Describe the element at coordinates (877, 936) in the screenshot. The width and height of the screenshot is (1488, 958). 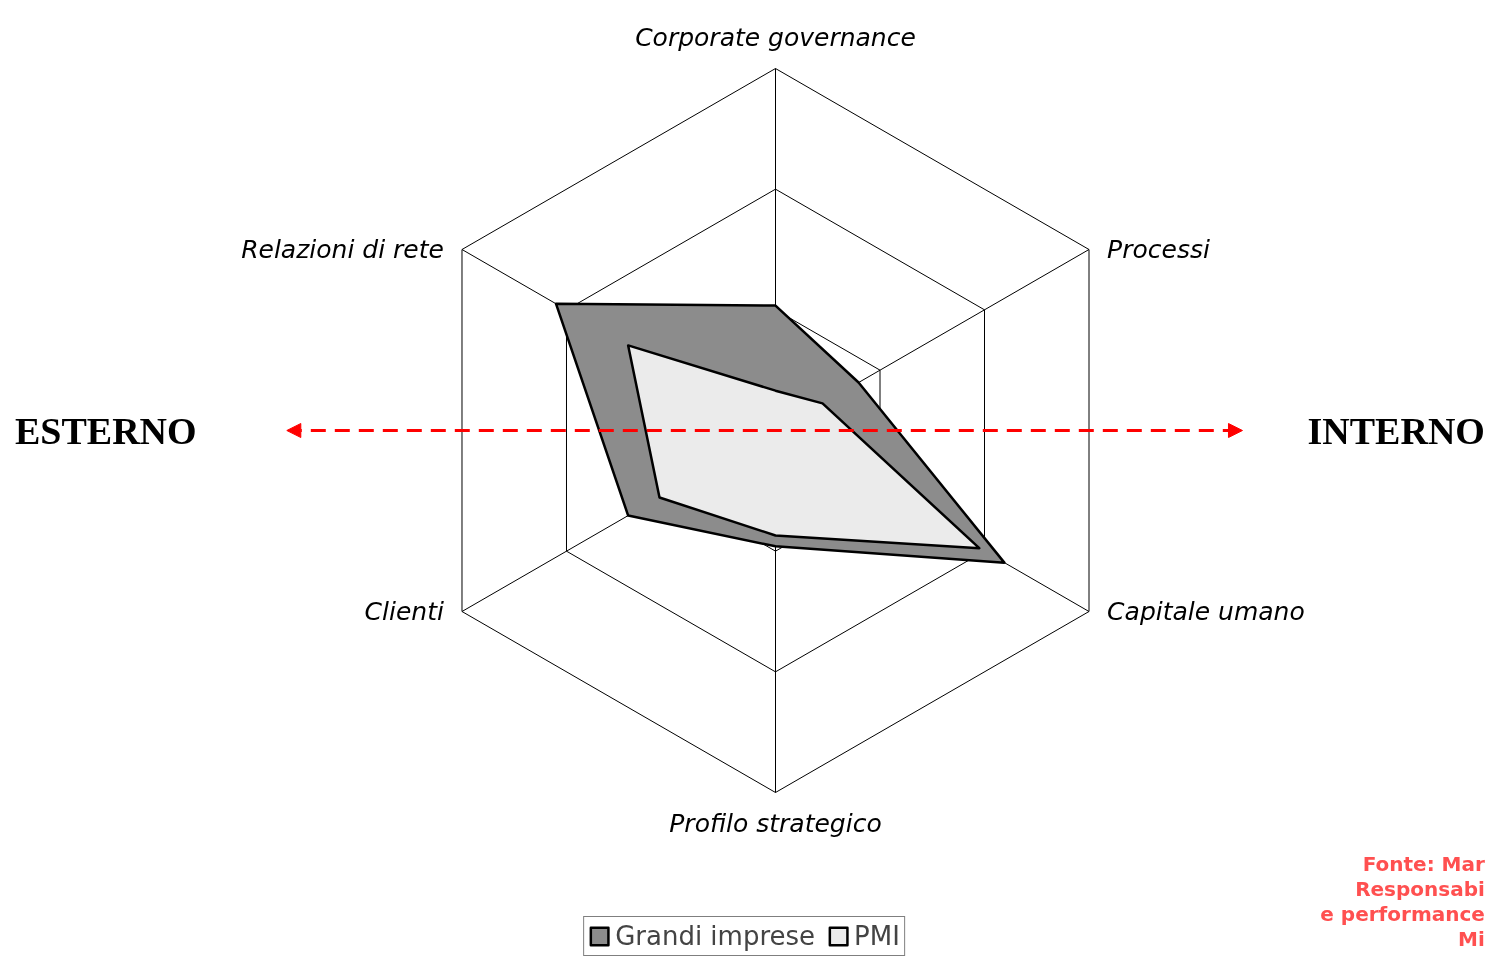
I see `legend-label: PMI` at that location.